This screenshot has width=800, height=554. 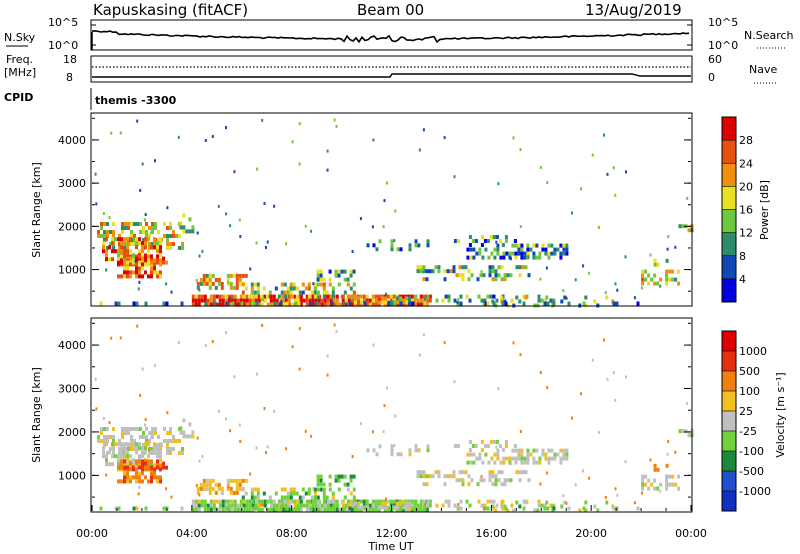 I want to click on velocity-ylabel: Slant Range [km], so click(x=36, y=415).